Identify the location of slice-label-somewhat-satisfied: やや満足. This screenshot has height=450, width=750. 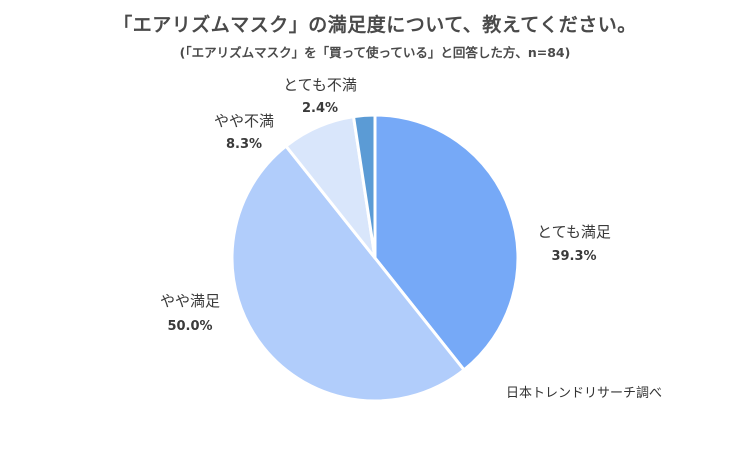
(190, 301).